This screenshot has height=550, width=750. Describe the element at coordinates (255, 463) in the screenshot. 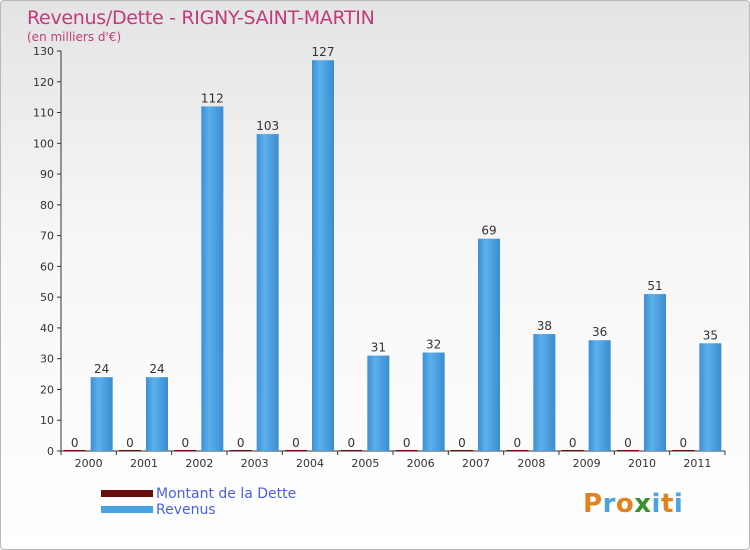

I see `x-tick-label: 2003` at that location.